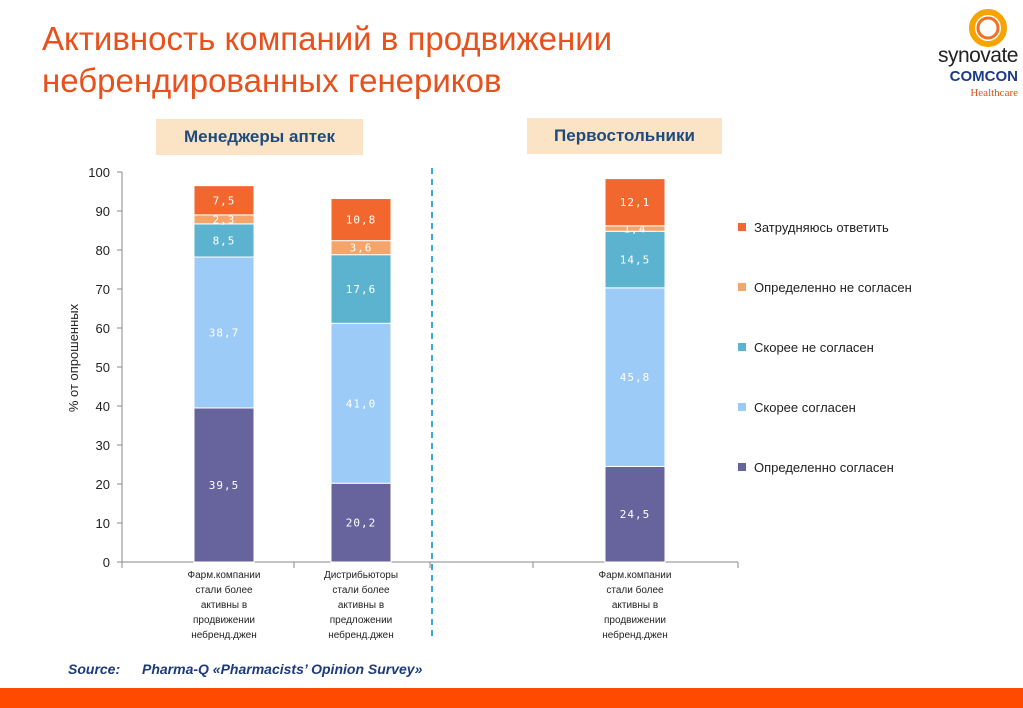  Describe the element at coordinates (224, 219) in the screenshot. I see `bar-value-label: 2,3` at that location.